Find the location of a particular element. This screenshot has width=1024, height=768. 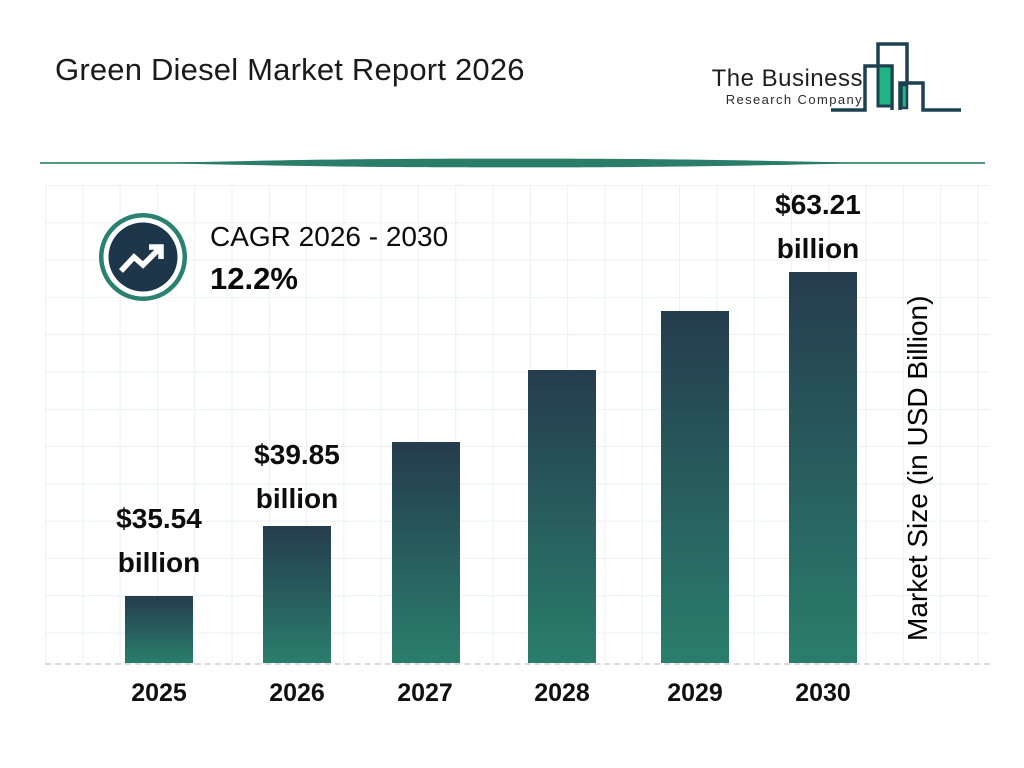

logo-name-line1: The Business is located at coordinates (787, 78).